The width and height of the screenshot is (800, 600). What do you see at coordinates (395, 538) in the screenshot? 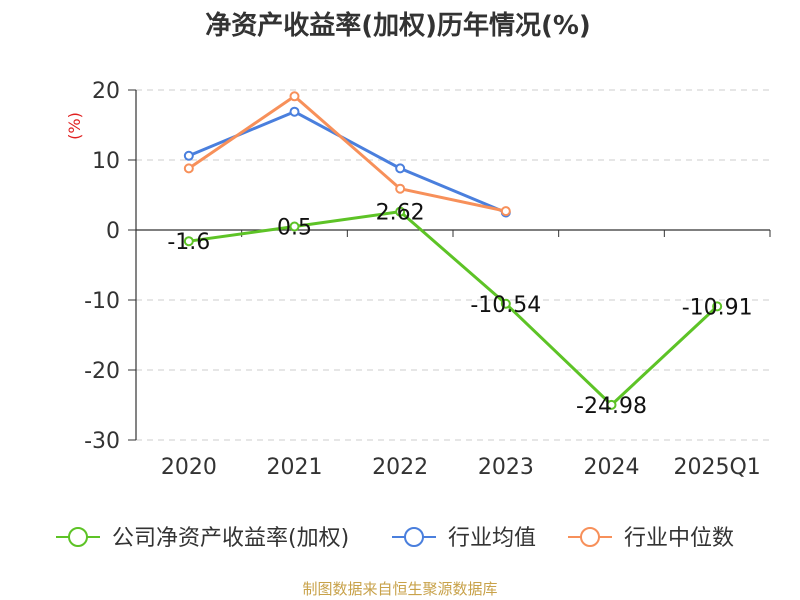
I see `legend: 公司净资产收益率(加权) 行业均值 行业中位数` at bounding box center [395, 538].